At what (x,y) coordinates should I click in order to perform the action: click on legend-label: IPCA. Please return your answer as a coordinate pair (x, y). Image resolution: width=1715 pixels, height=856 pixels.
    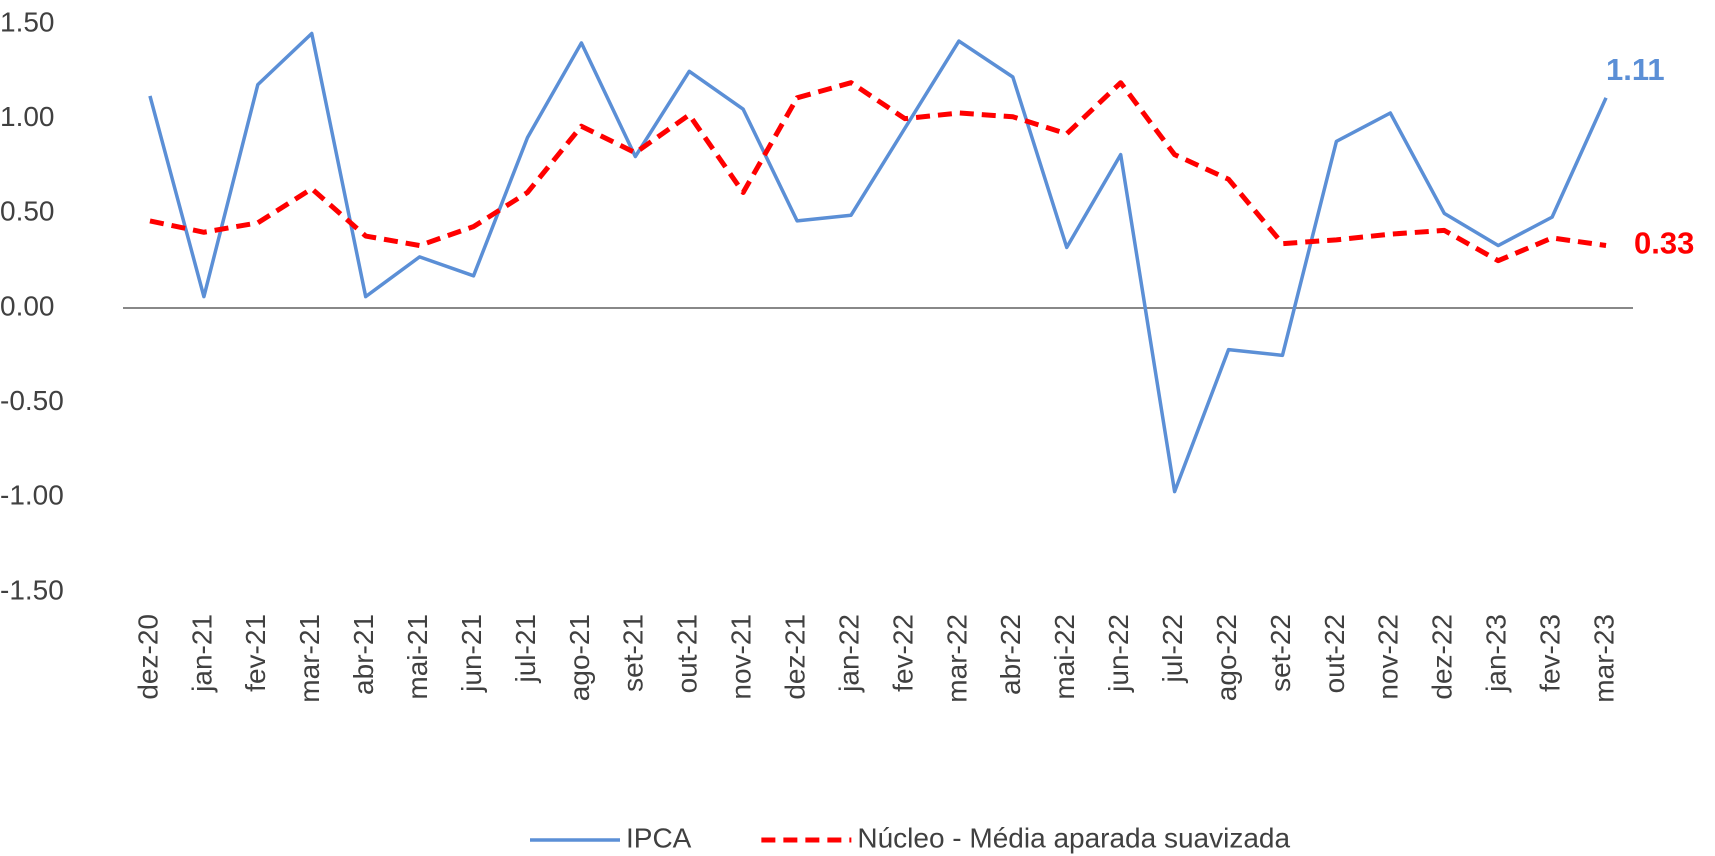
    Looking at the image, I should click on (659, 837).